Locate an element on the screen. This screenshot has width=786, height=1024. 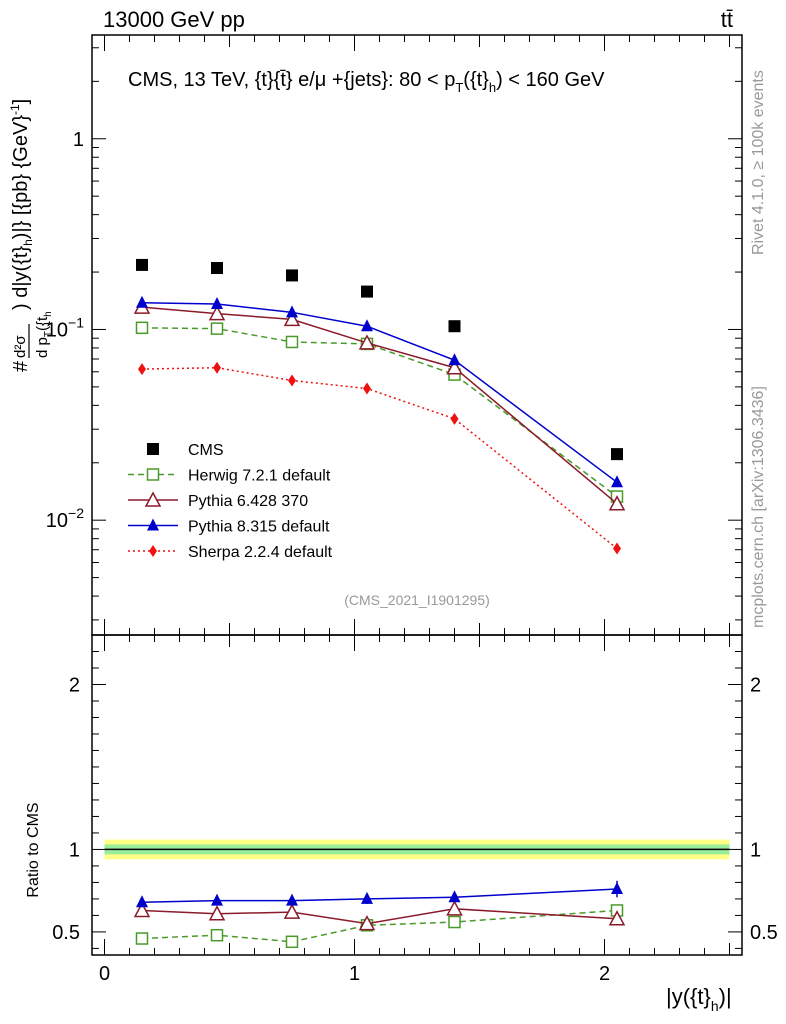
ratio-y-axis-title: Ratio to CMS is located at coordinates (33, 849).